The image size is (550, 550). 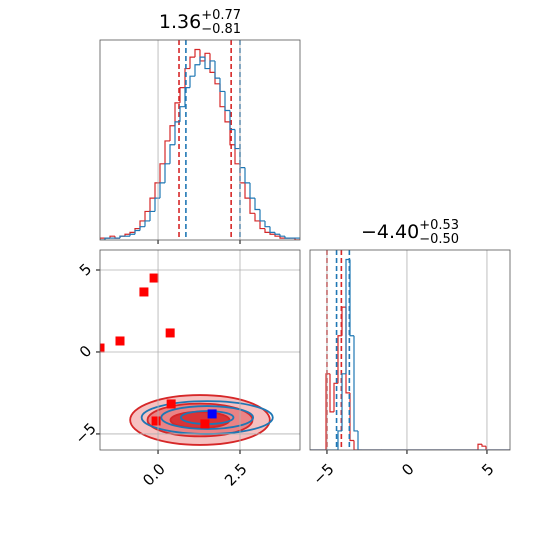 What do you see at coordinates (323, 474) in the screenshot?
I see `x-tick-label: −5` at bounding box center [323, 474].